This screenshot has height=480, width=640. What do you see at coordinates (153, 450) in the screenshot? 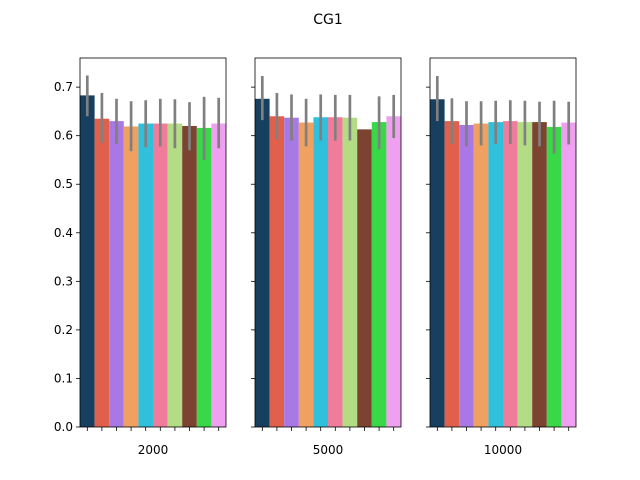
I see `panel-label-2000: 2000` at bounding box center [153, 450].